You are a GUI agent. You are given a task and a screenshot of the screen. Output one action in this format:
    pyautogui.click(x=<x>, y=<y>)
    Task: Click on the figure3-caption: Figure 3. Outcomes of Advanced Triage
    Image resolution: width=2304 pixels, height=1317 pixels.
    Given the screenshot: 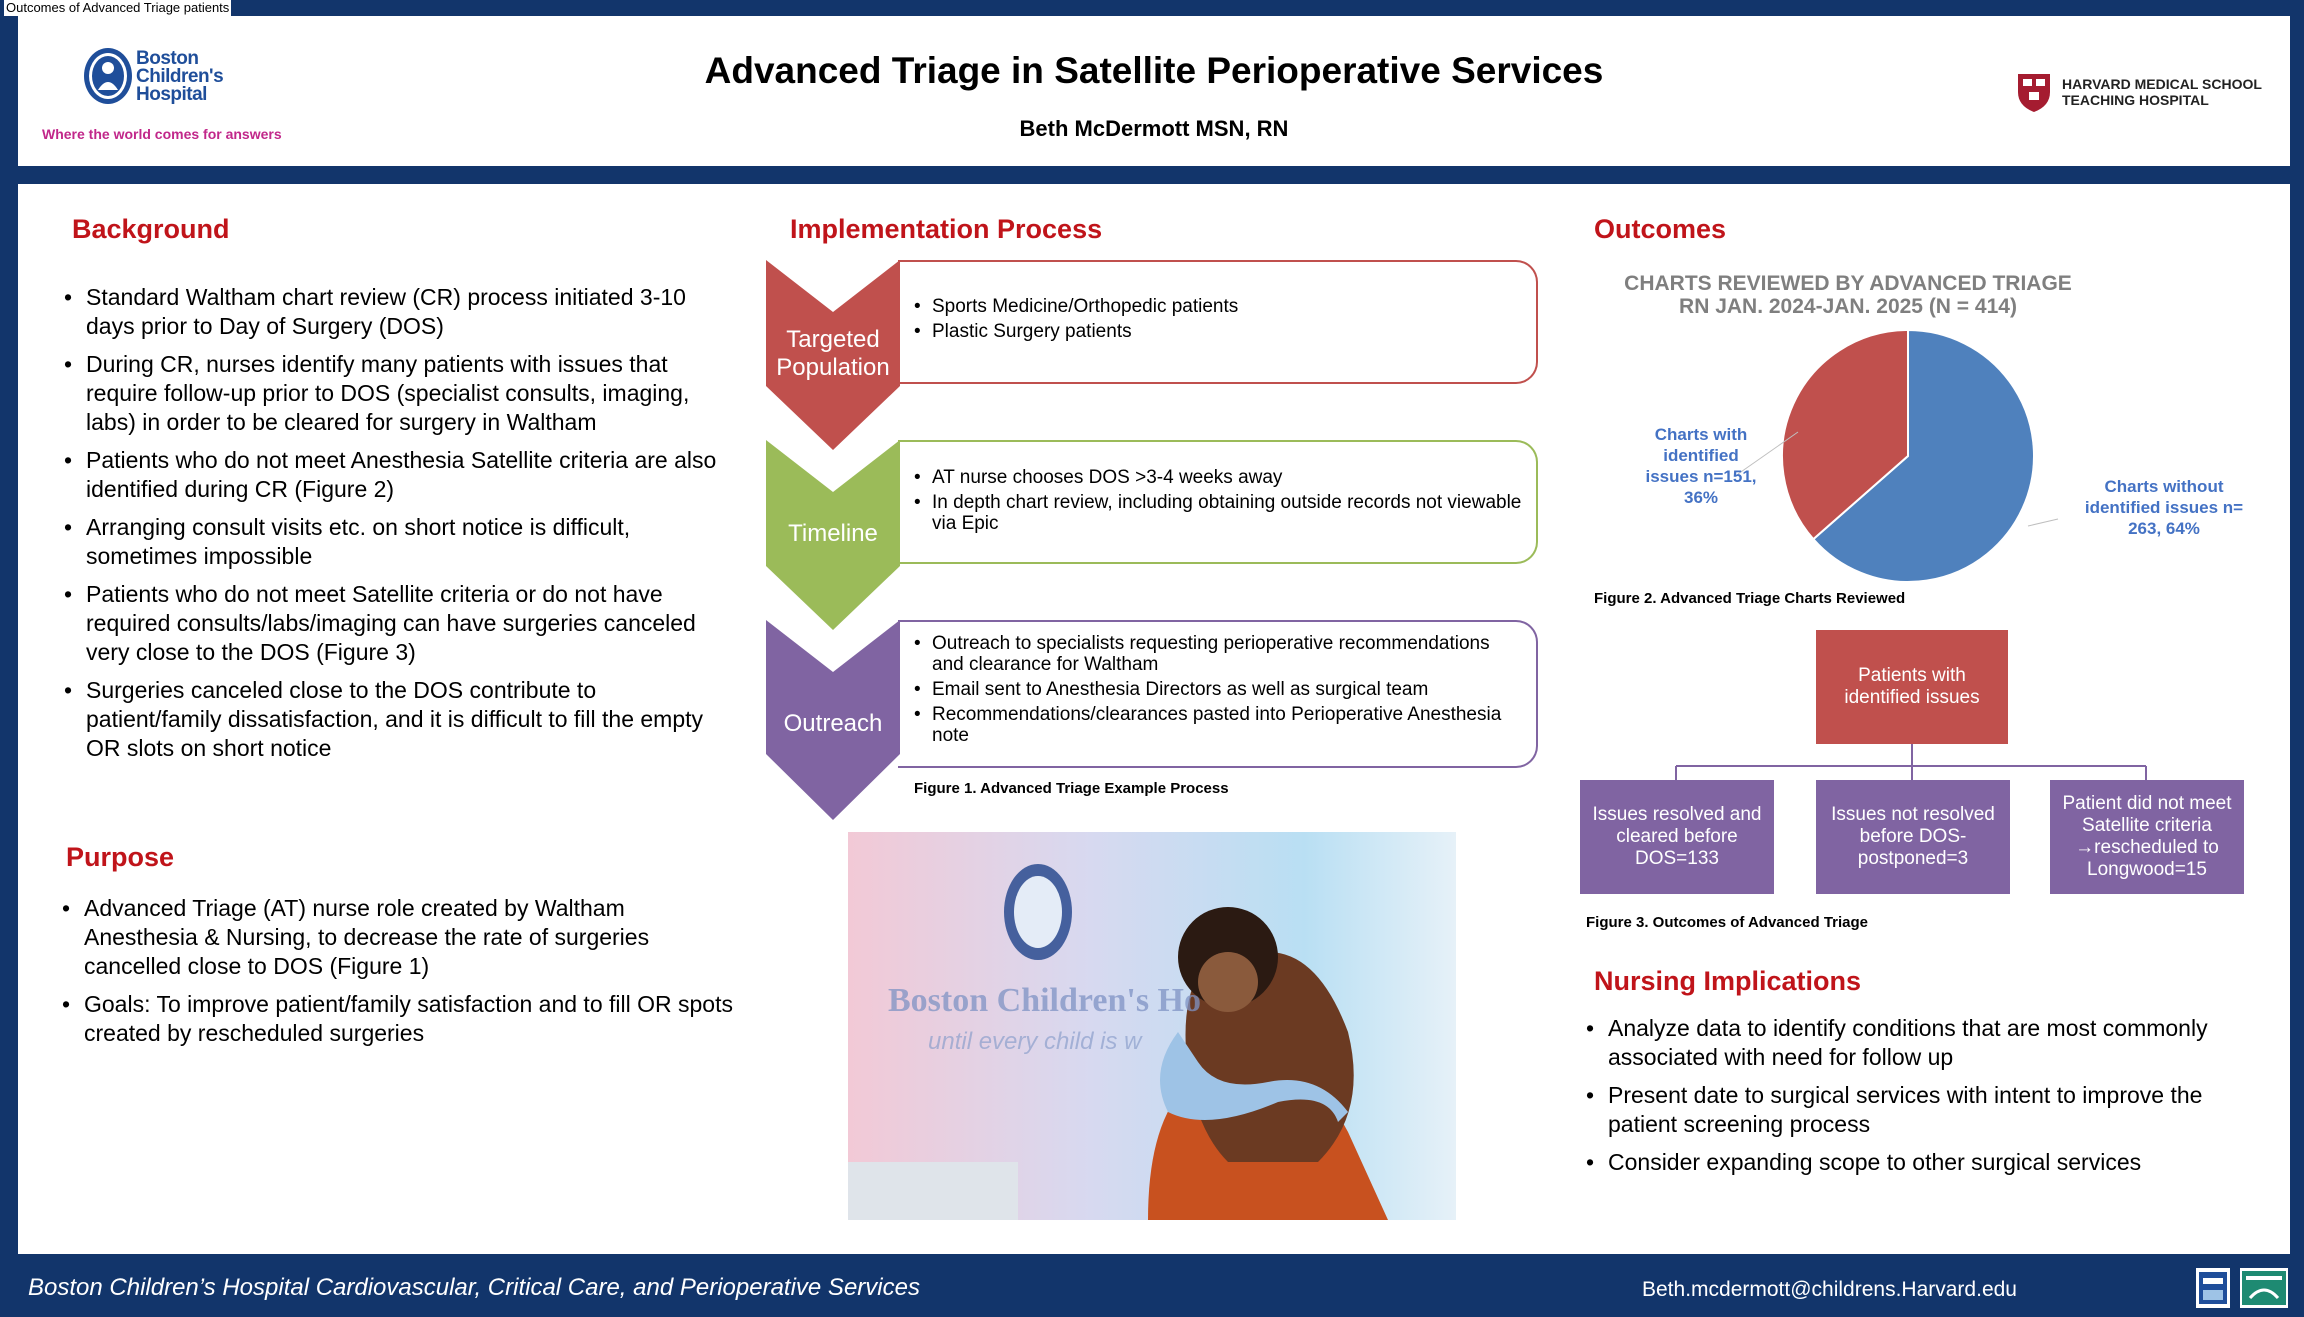 What is the action you would take?
    pyautogui.click(x=1727, y=922)
    